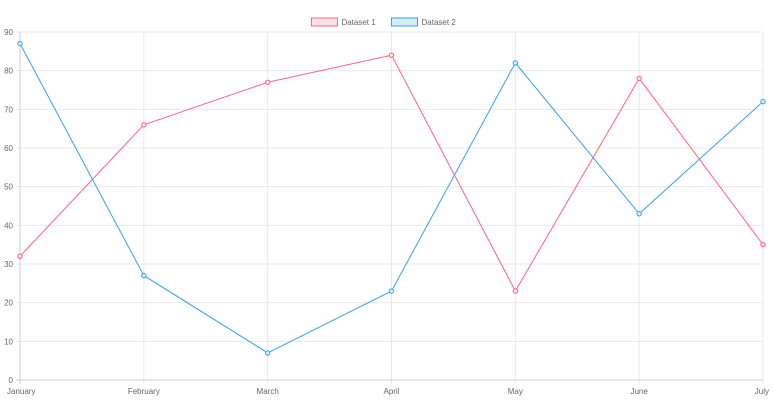 The height and width of the screenshot is (403, 773). I want to click on x-axis-ticks: January February March April May June July, so click(388, 391).